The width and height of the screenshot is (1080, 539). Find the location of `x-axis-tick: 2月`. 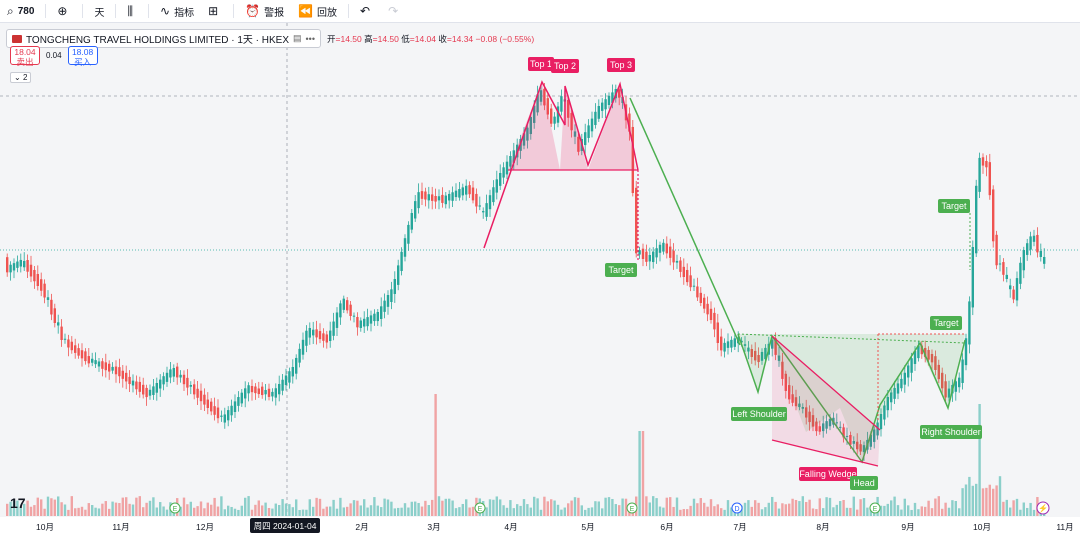

x-axis-tick: 2月 is located at coordinates (361, 527).